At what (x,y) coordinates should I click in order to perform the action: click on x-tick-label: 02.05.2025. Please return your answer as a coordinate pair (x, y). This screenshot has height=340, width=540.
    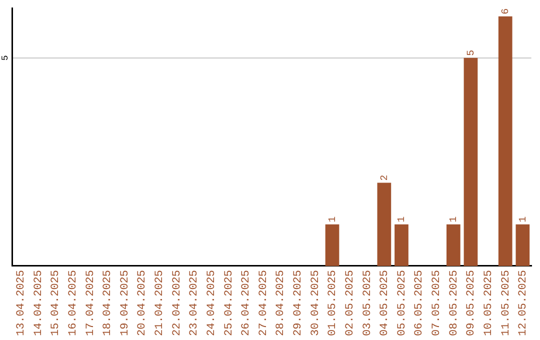
    Looking at the image, I should click on (350, 303).